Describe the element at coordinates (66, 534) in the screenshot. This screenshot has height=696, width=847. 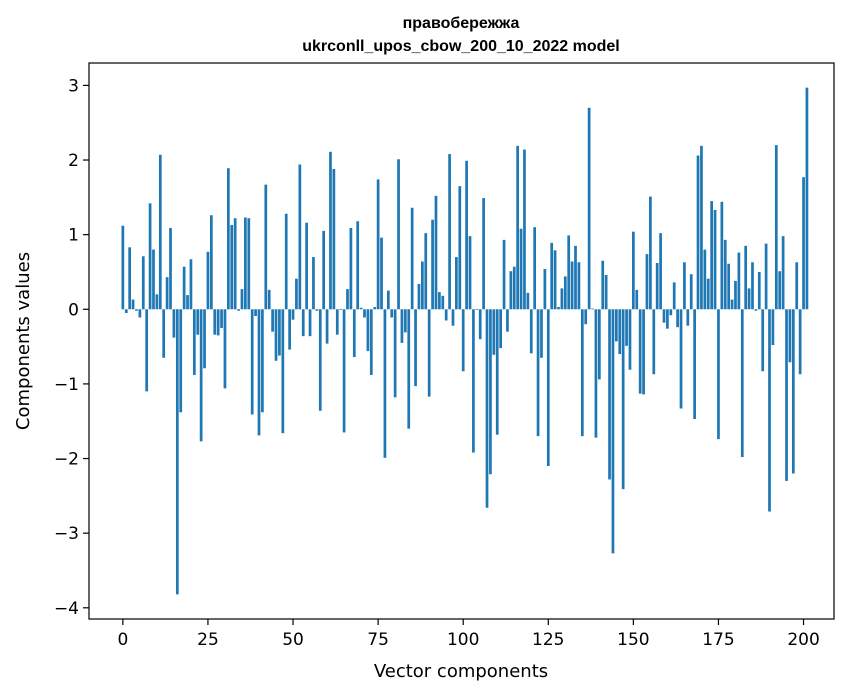
I see `y-tick-label: −3` at that location.